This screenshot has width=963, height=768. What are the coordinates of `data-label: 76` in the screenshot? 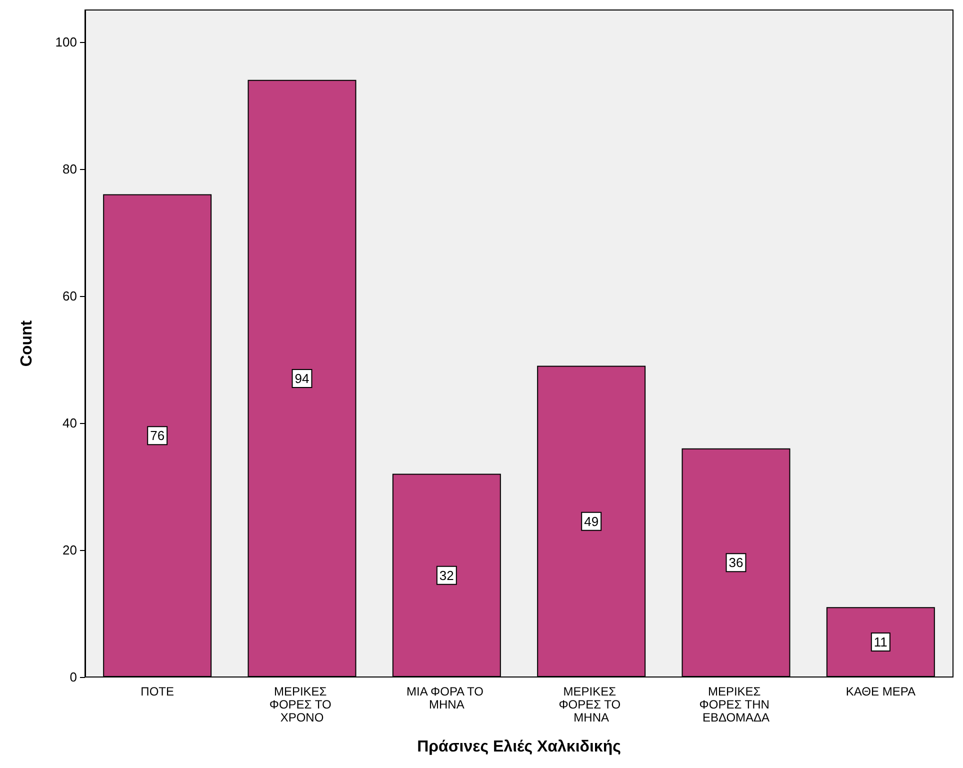 It's located at (157, 436).